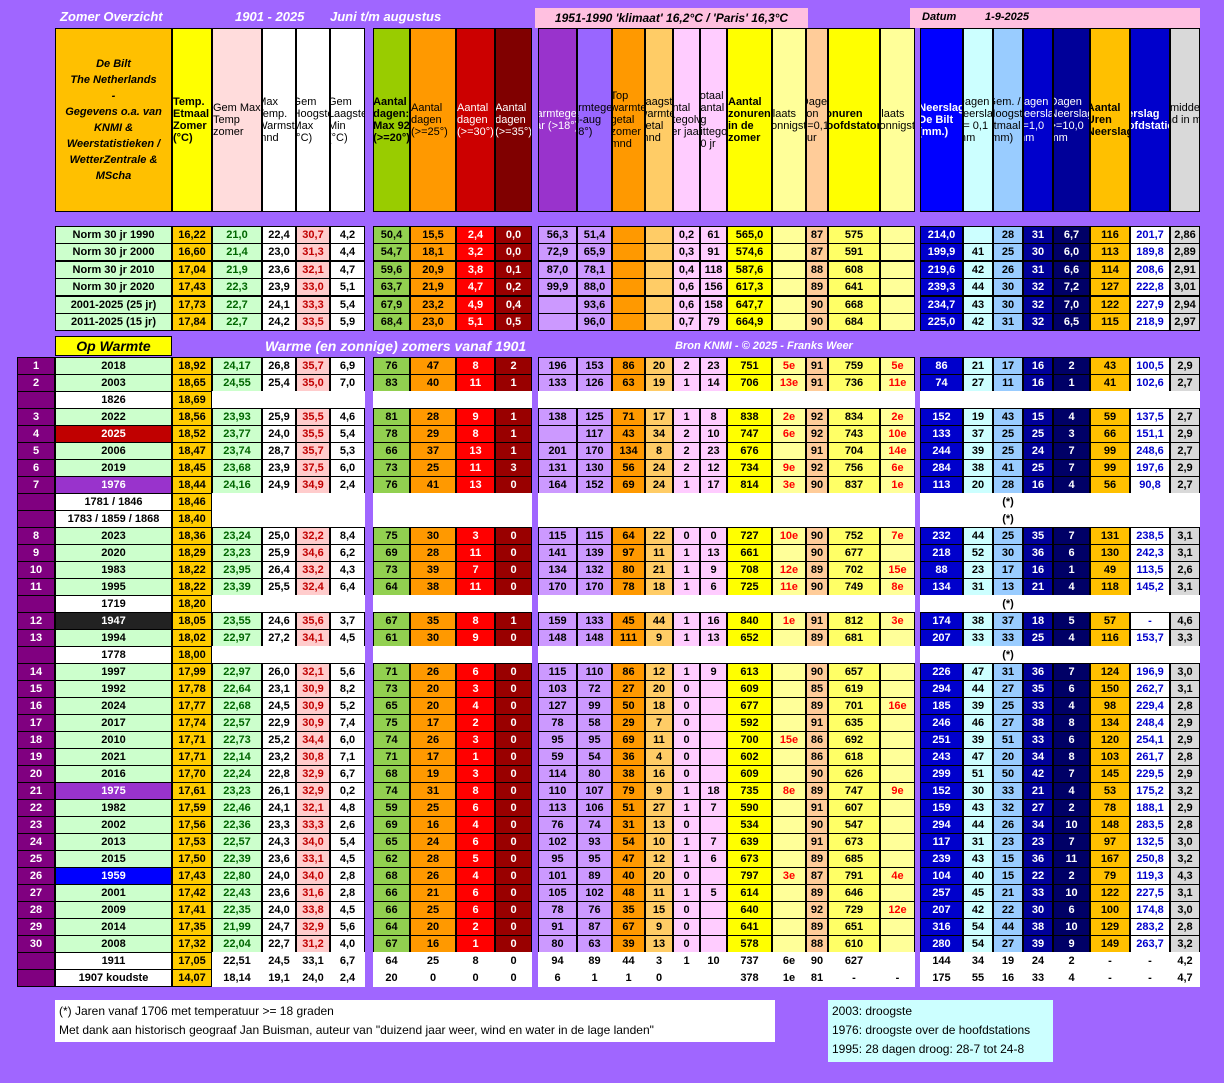 The image size is (1224, 1083). Describe the element at coordinates (686, 451) in the screenshot. I see `data-cell: 2` at that location.